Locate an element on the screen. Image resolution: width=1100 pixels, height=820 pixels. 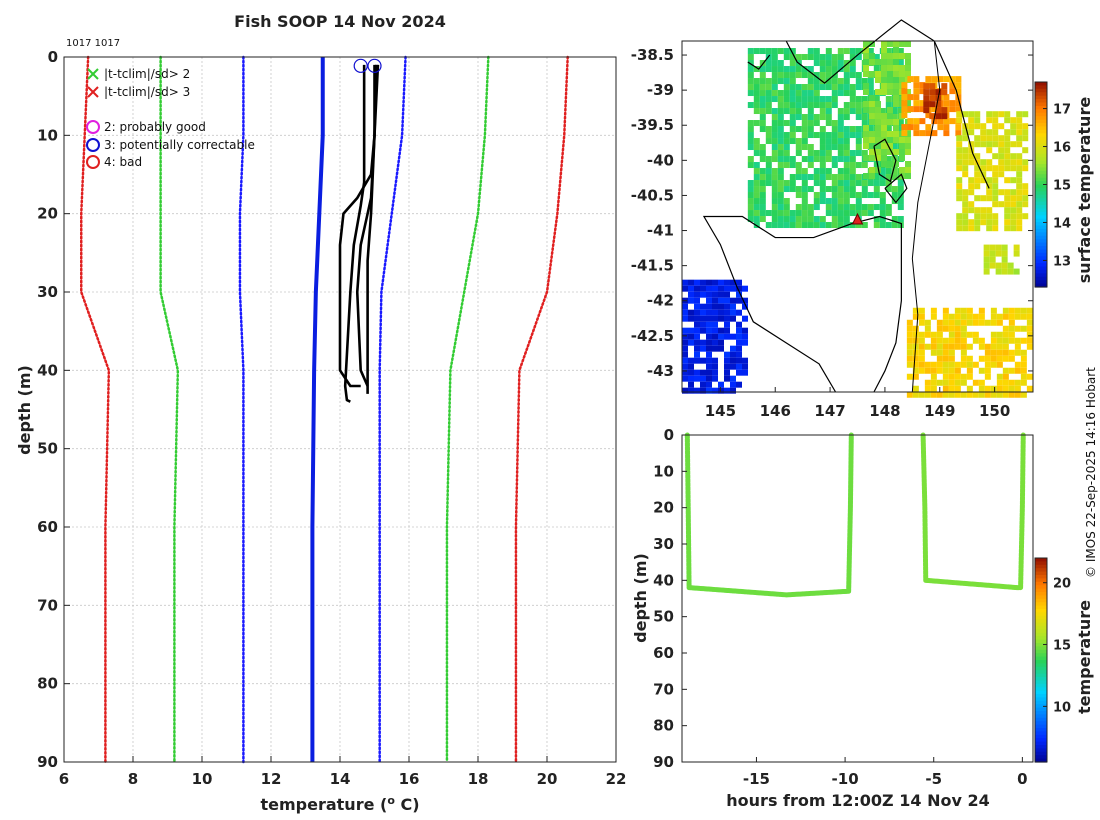
depth-time-area is located at coordinates (857, 598).